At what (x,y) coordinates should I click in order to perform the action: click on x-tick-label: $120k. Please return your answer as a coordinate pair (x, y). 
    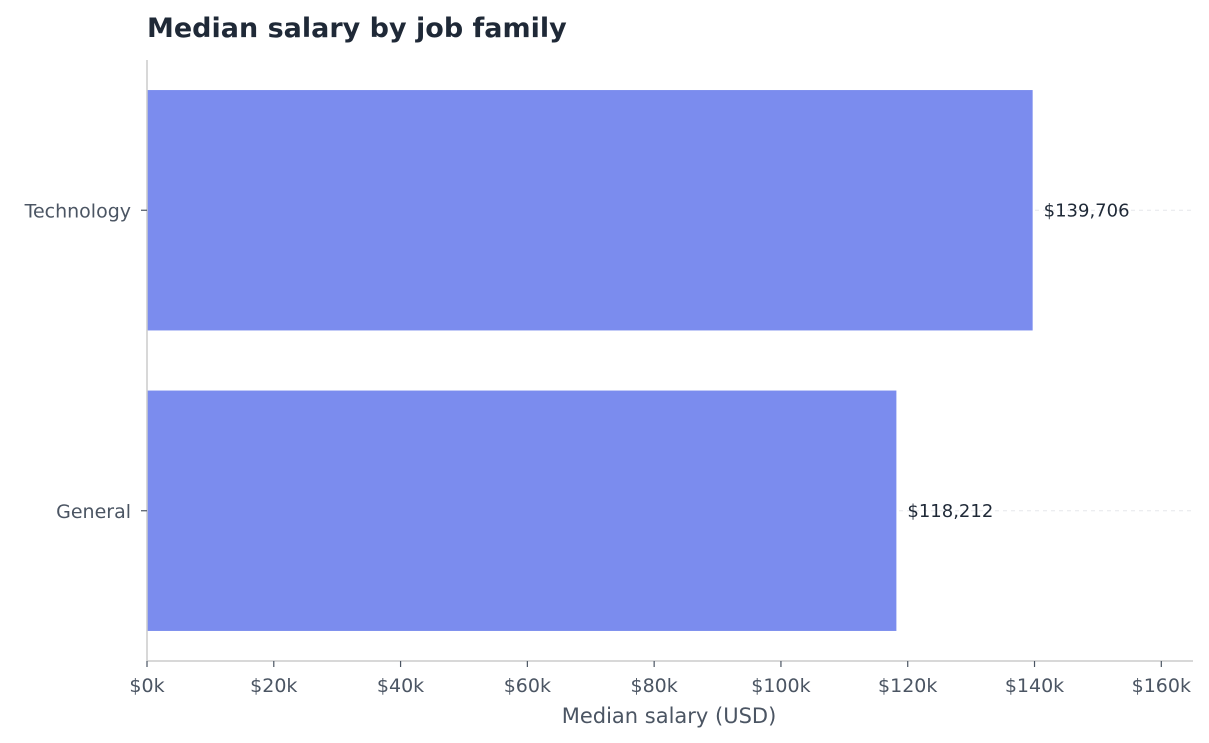
    Looking at the image, I should click on (907, 686).